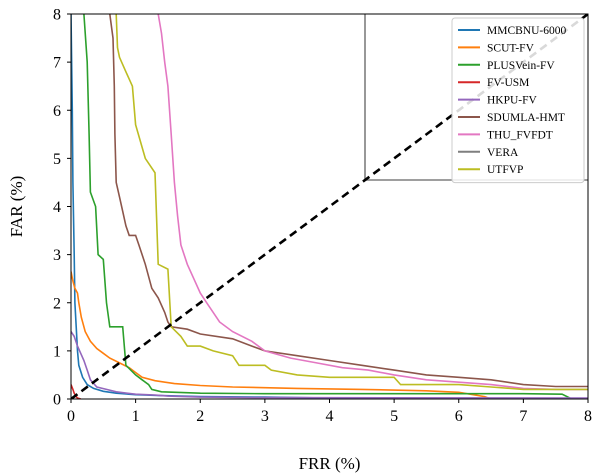 The image size is (593, 475). What do you see at coordinates (200, 416) in the screenshot?
I see `x-tick-label: 2` at bounding box center [200, 416].